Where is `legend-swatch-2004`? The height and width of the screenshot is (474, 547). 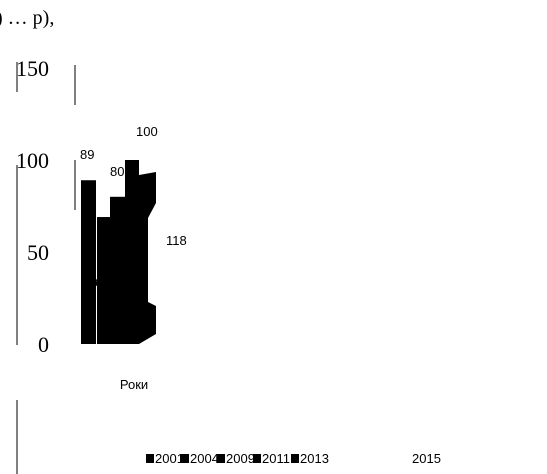
legend-swatch-2004 is located at coordinates (185, 458).